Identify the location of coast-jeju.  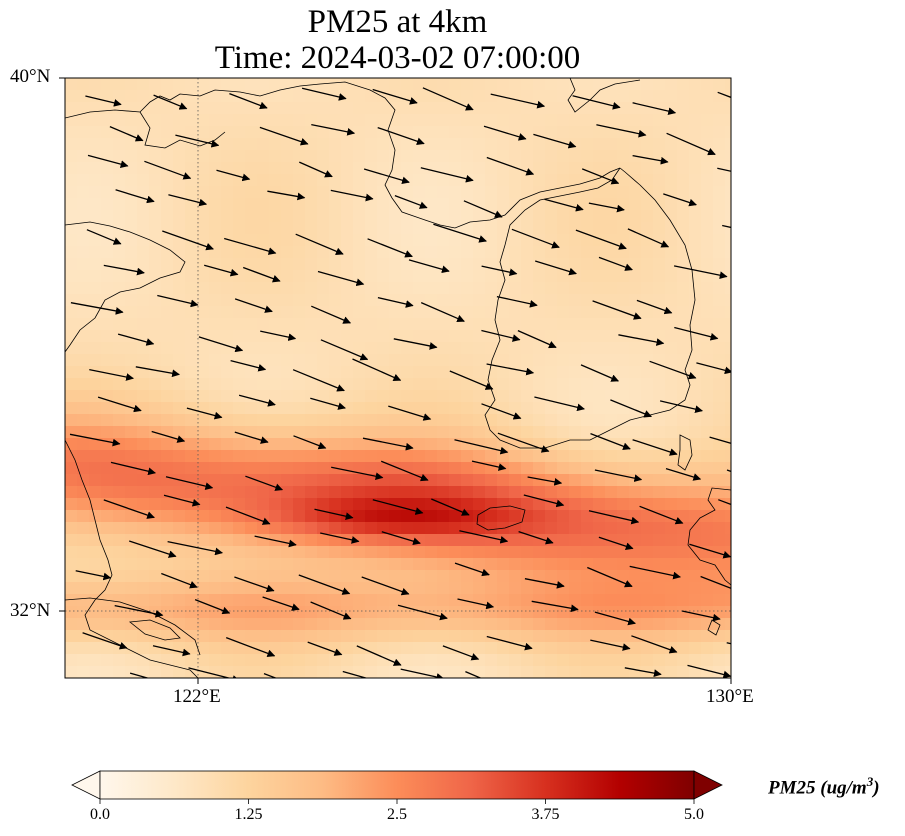
(501, 518).